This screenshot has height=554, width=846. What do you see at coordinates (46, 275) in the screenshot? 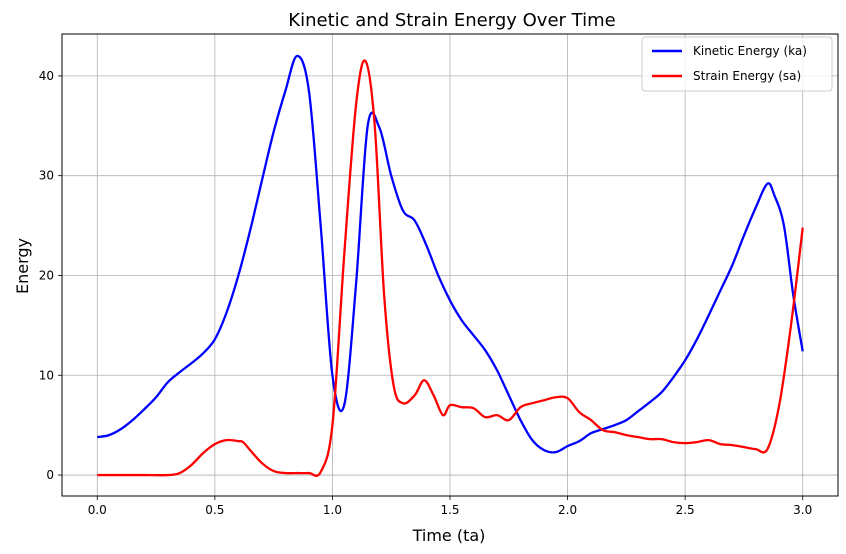
I see `y-tick-label: 20` at bounding box center [46, 275].